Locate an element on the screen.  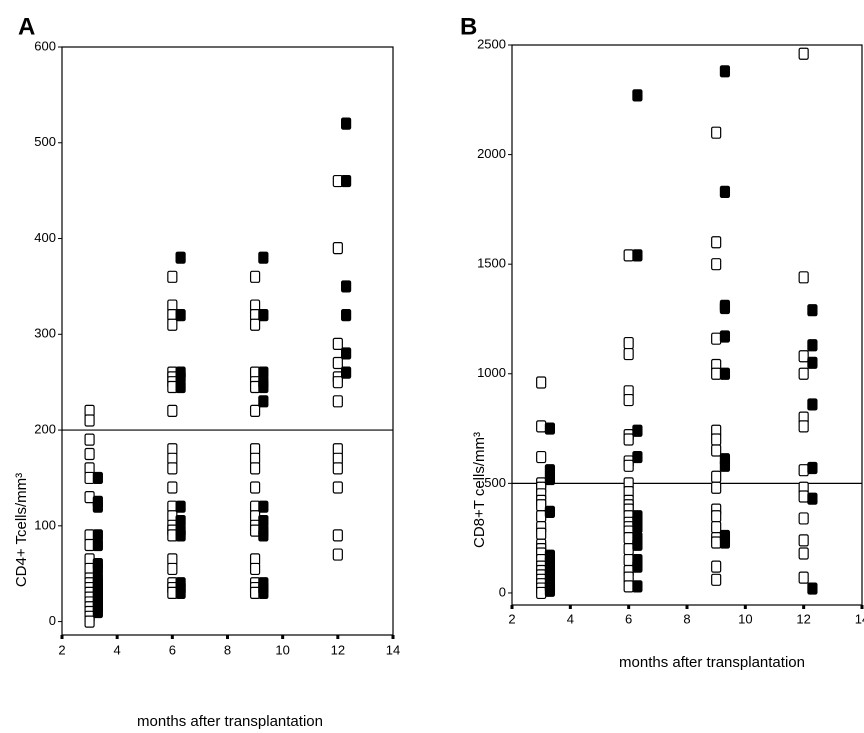
x-tick-label: 12 is located at coordinates (803, 618).